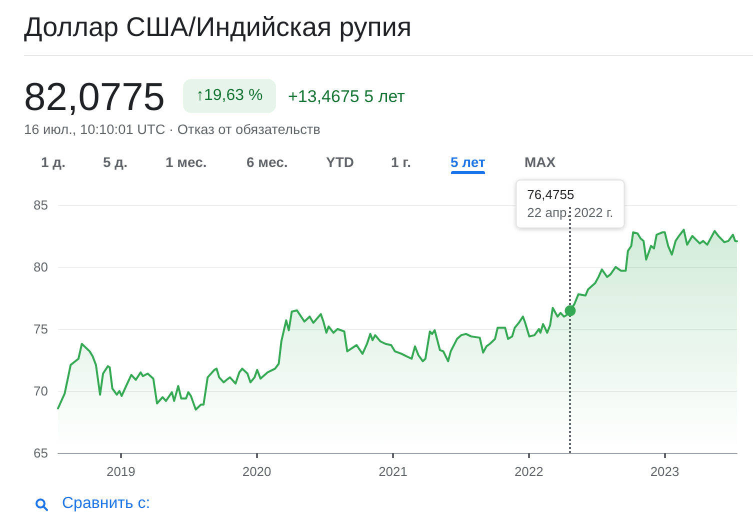 The image size is (753, 515). I want to click on y-tick-label: 65, so click(41, 453).